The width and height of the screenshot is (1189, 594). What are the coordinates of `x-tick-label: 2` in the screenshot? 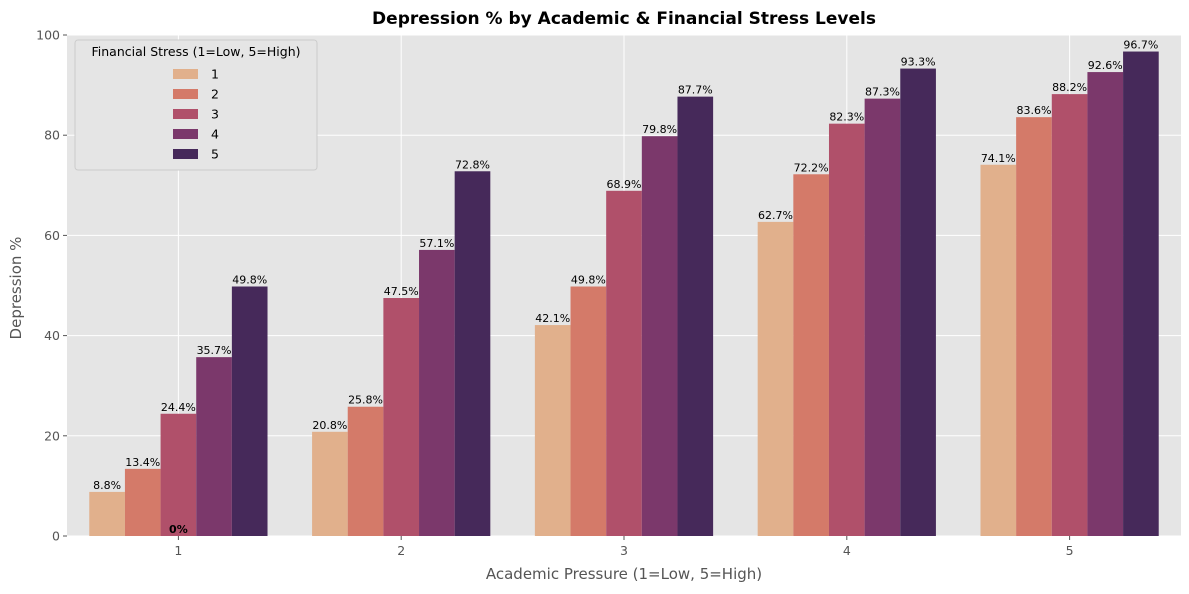 It's located at (401, 550).